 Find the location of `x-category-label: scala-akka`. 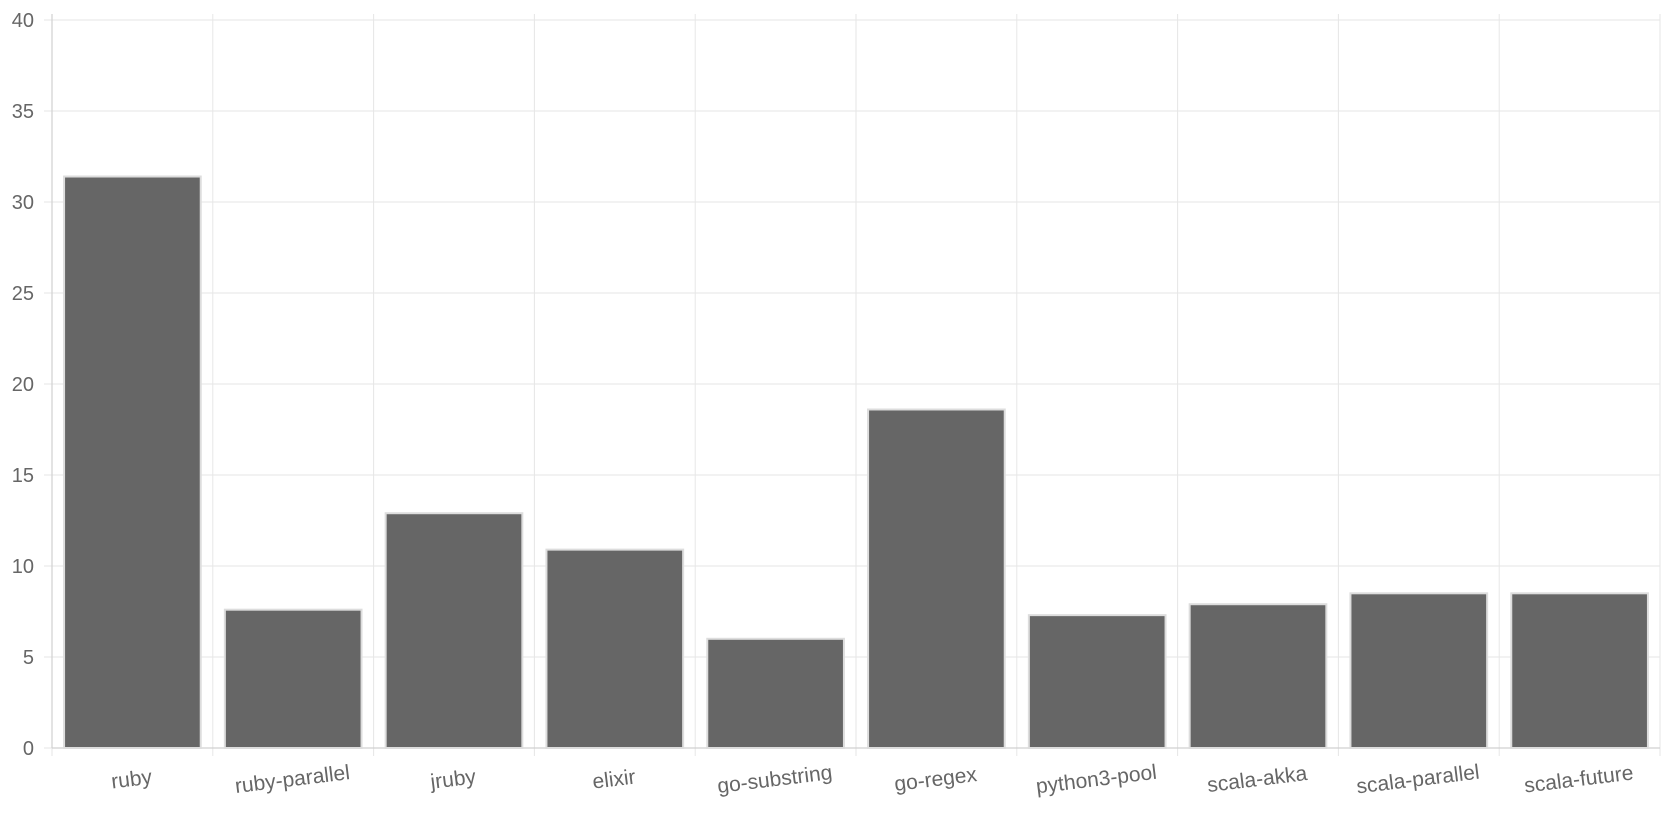

x-category-label: scala-akka is located at coordinates (1257, 779).